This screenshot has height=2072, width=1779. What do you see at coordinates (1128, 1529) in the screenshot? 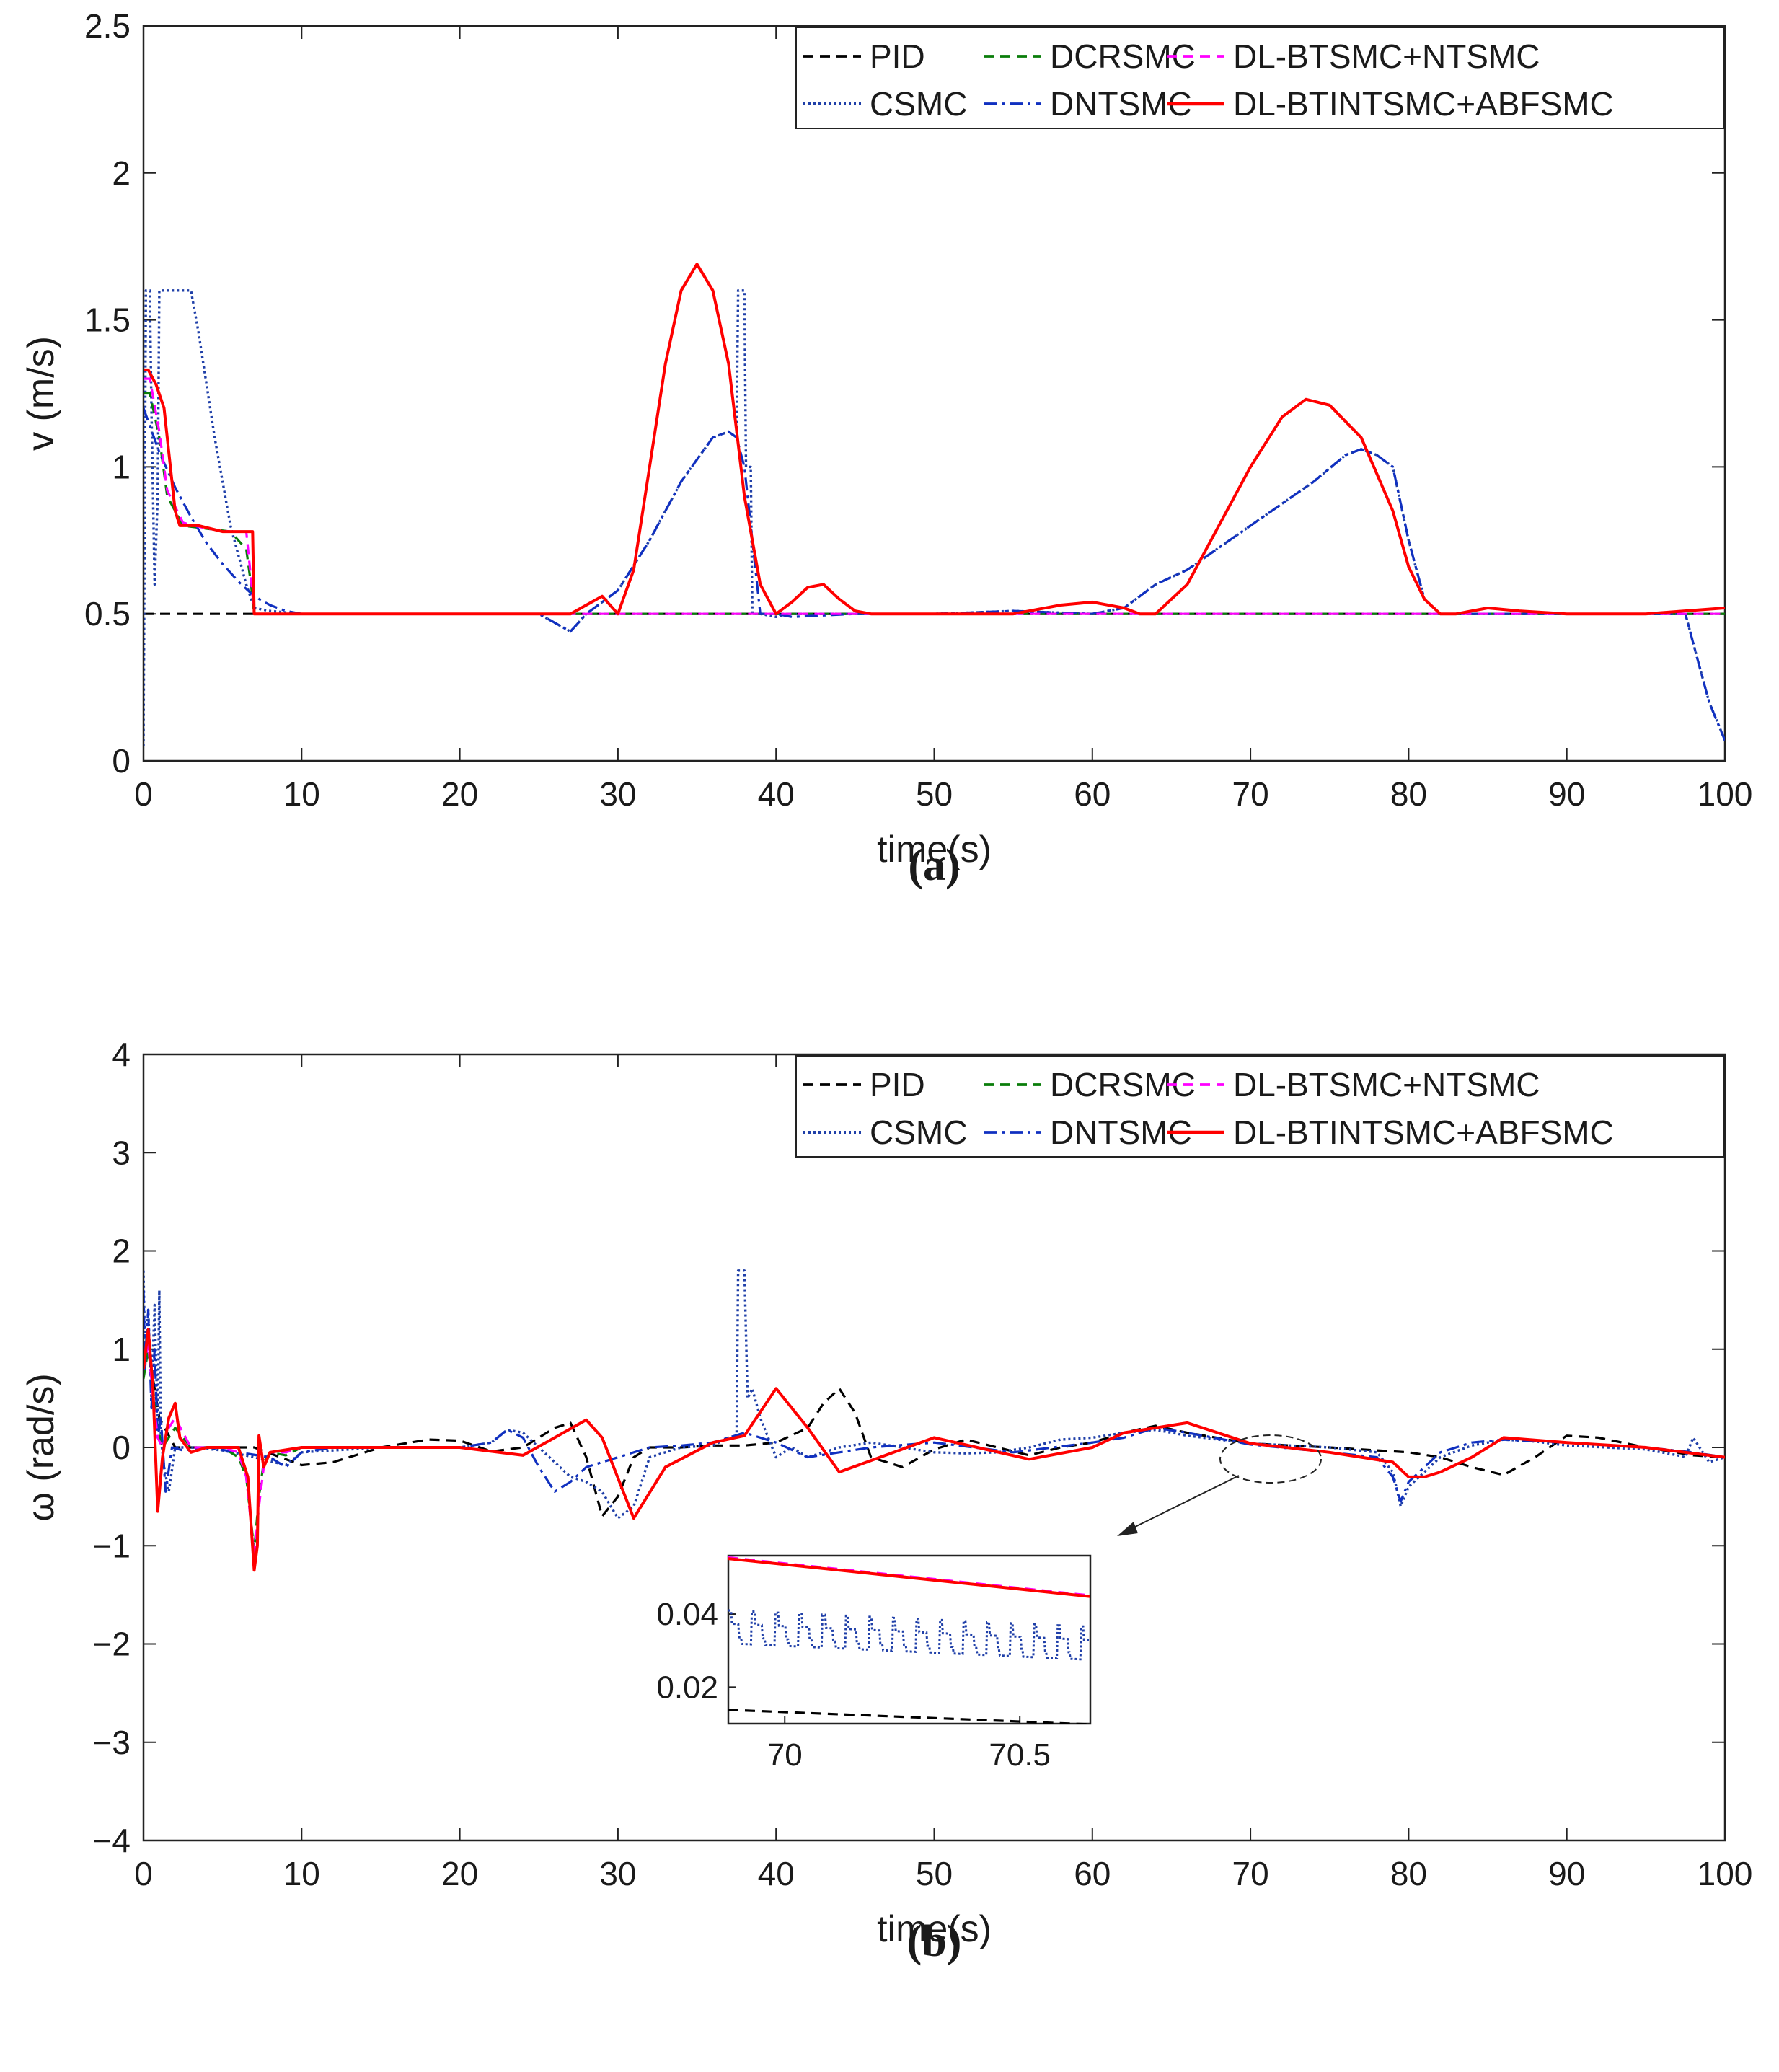
I see `zoom-arrow-head` at bounding box center [1128, 1529].